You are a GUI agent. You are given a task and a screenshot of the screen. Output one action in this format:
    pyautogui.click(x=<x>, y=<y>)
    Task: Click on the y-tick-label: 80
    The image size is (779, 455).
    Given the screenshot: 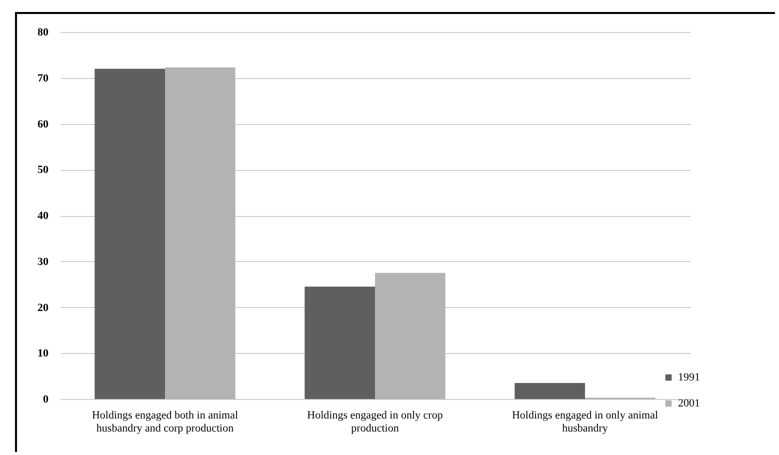 What is the action you would take?
    pyautogui.click(x=43, y=32)
    